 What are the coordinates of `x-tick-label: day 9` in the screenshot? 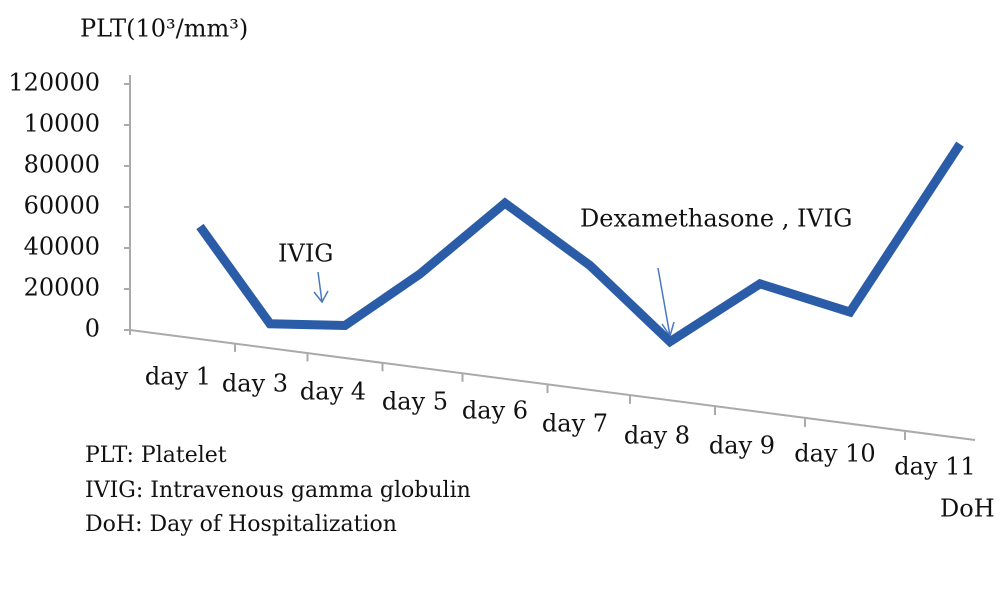 It's located at (742, 446).